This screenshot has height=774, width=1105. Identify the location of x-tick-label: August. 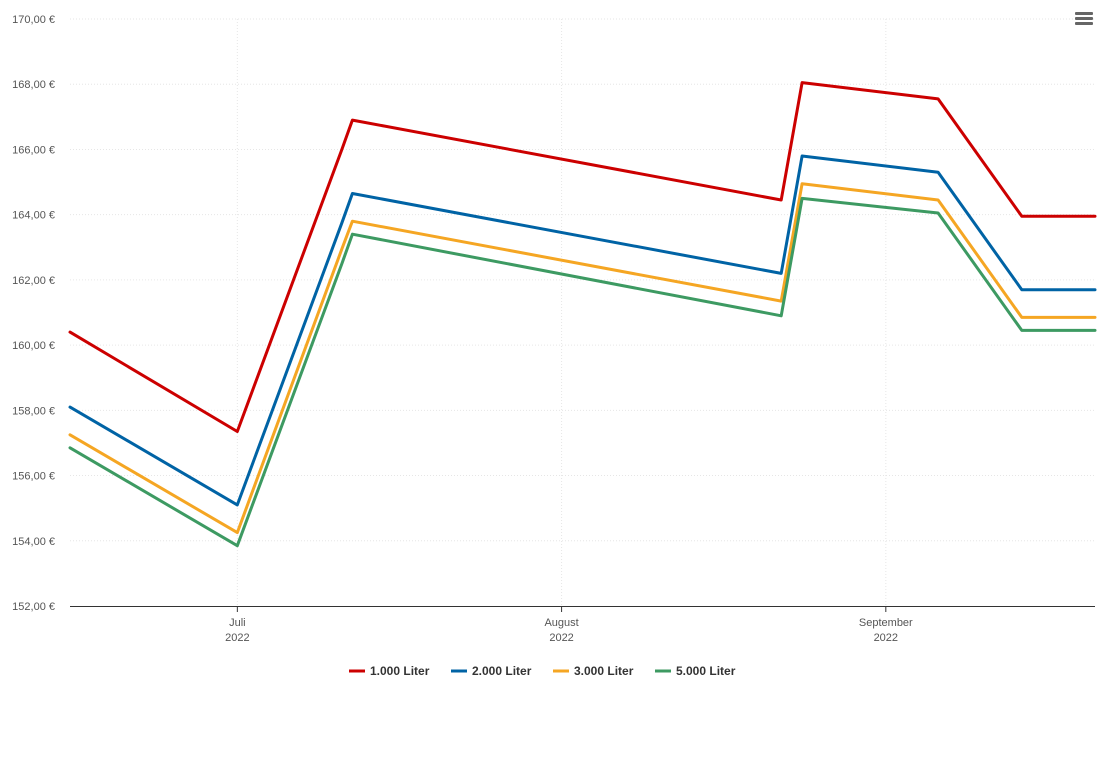
(561, 623).